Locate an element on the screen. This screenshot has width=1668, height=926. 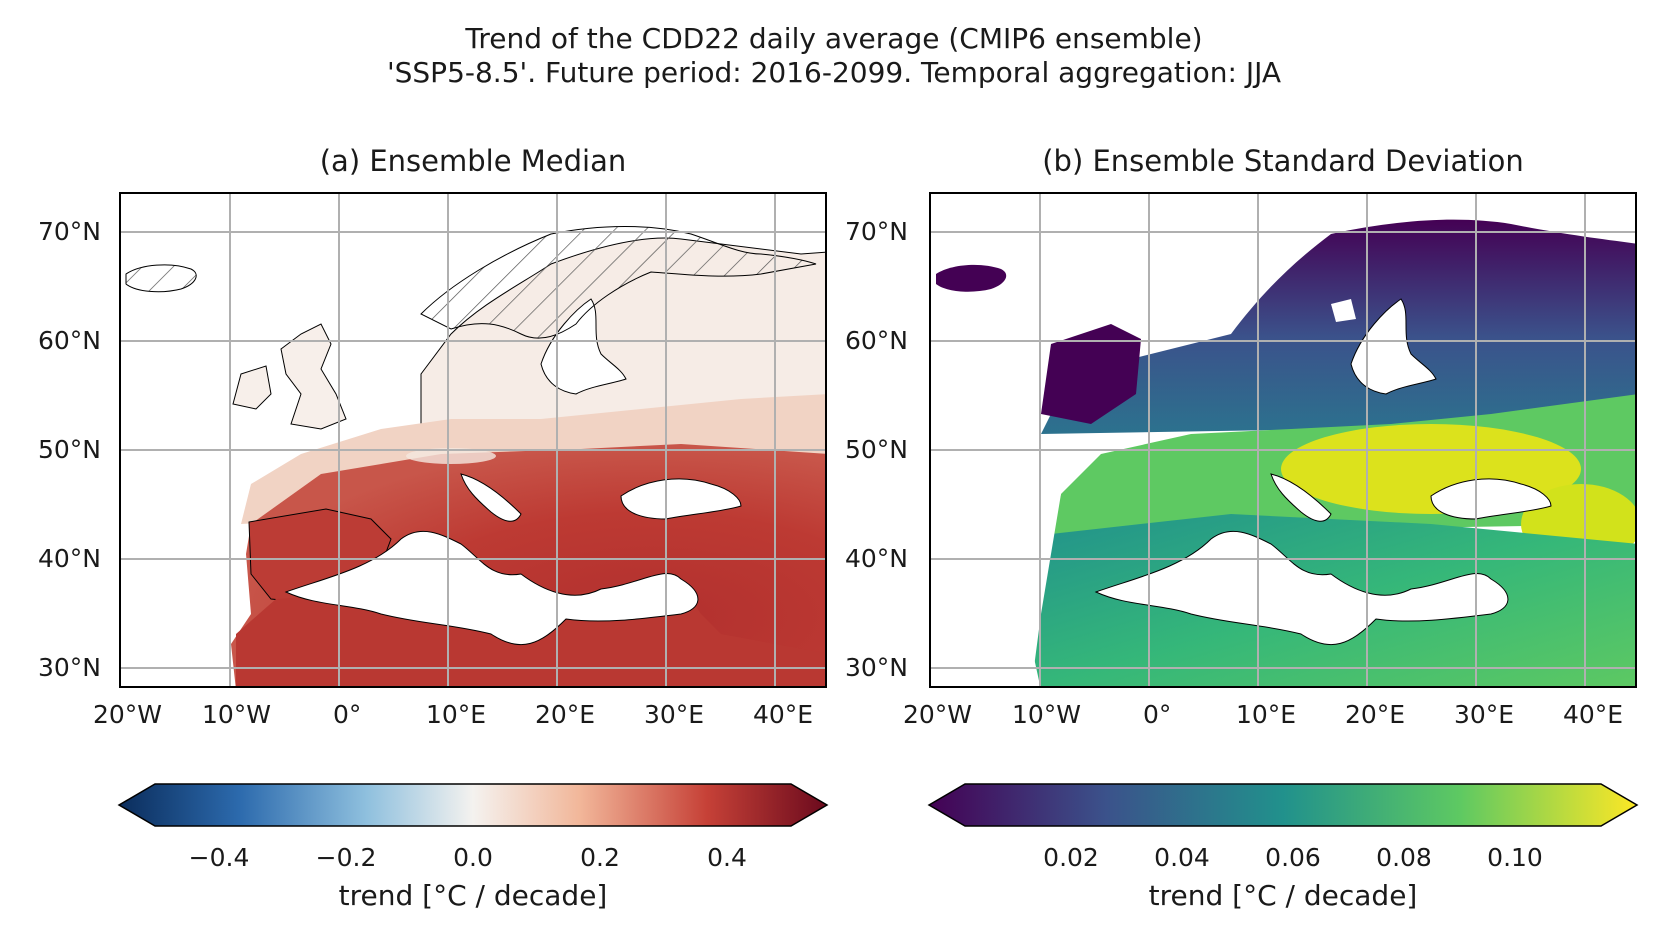
colorbar-b-svg is located at coordinates (1283, 805).